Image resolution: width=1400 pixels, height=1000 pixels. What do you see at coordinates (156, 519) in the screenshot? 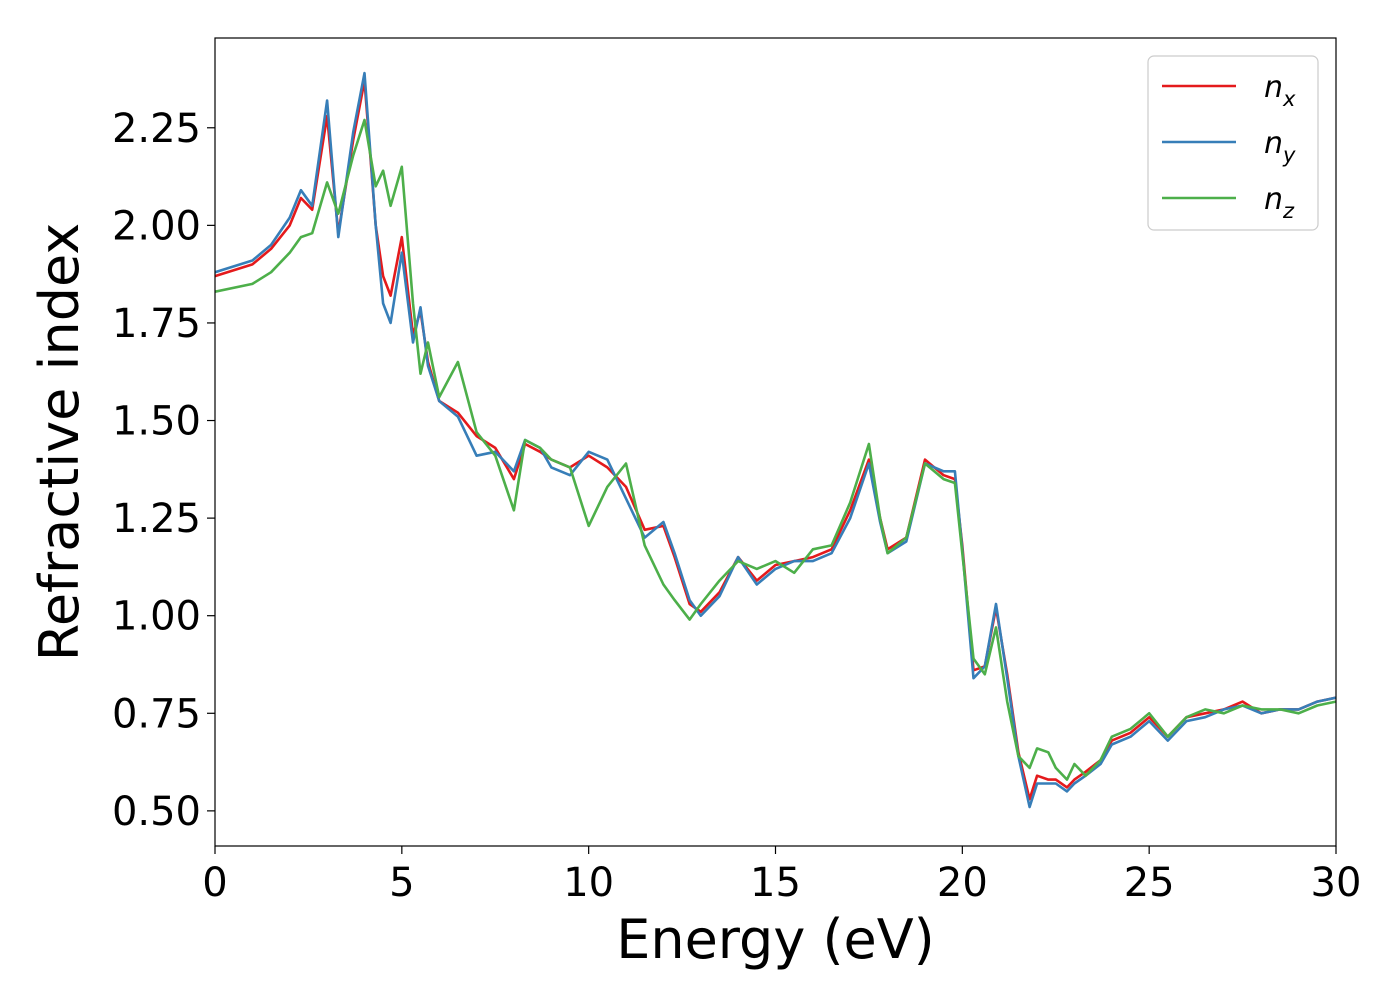
I see `y-tick-label: 1.25` at bounding box center [156, 519].